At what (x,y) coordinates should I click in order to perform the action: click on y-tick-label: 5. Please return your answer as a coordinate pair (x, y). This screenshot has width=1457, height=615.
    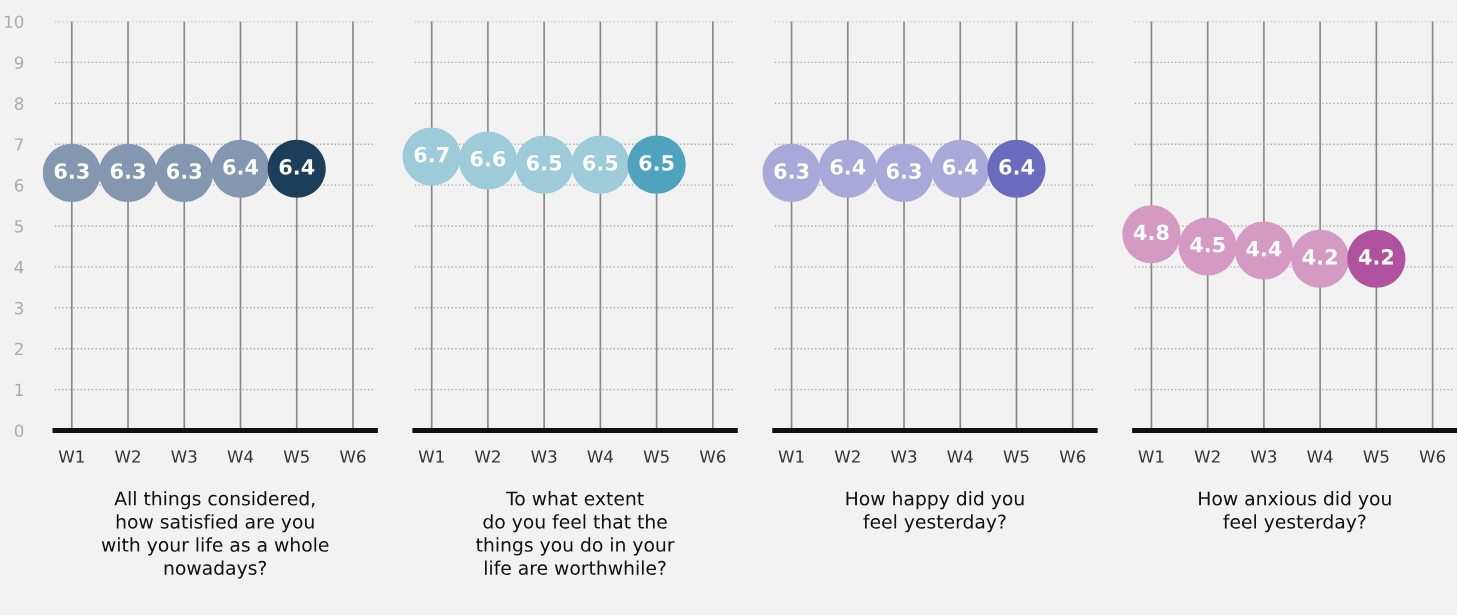
    Looking at the image, I should click on (19, 226).